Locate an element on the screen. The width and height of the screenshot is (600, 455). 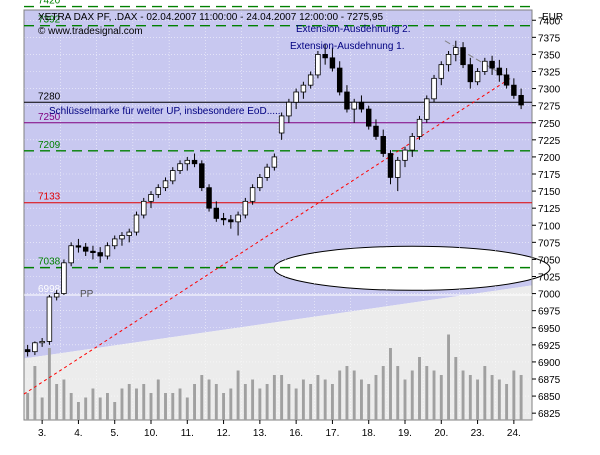
y-tick-label: 7025 is located at coordinates (549, 278).